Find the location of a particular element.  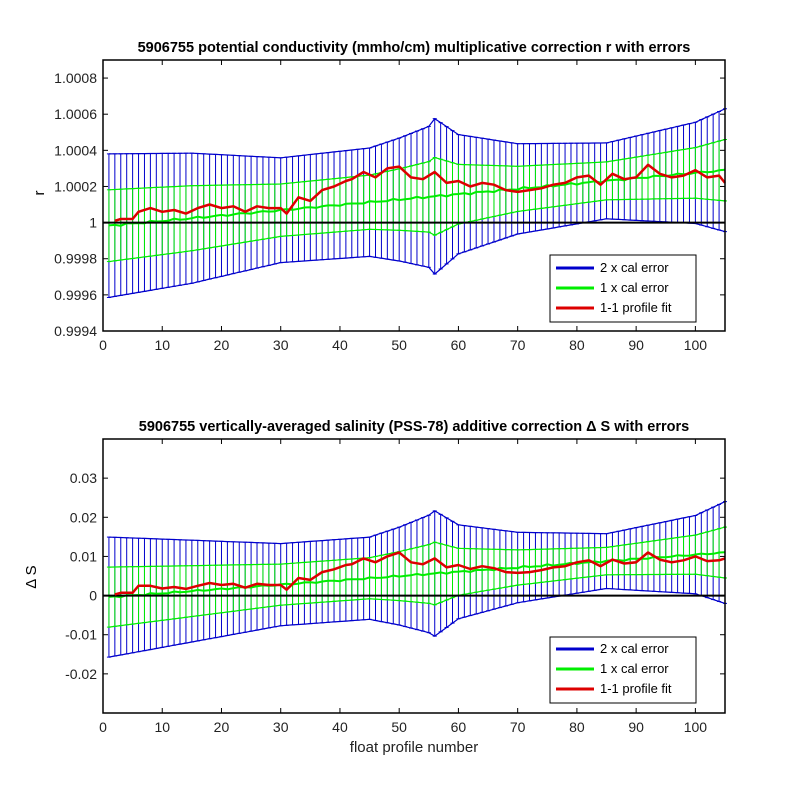

y-tick-label: 0.9998 is located at coordinates (75, 259).